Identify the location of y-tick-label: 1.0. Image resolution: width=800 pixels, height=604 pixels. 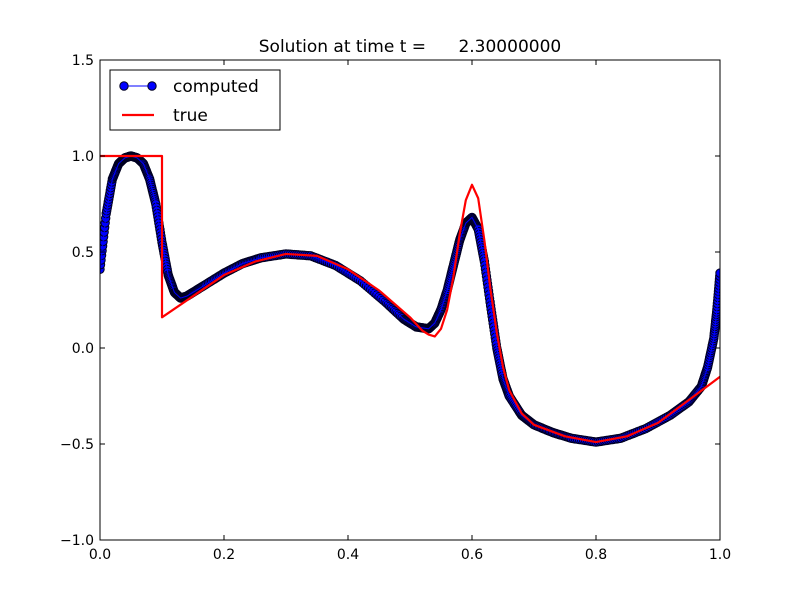
(83, 157).